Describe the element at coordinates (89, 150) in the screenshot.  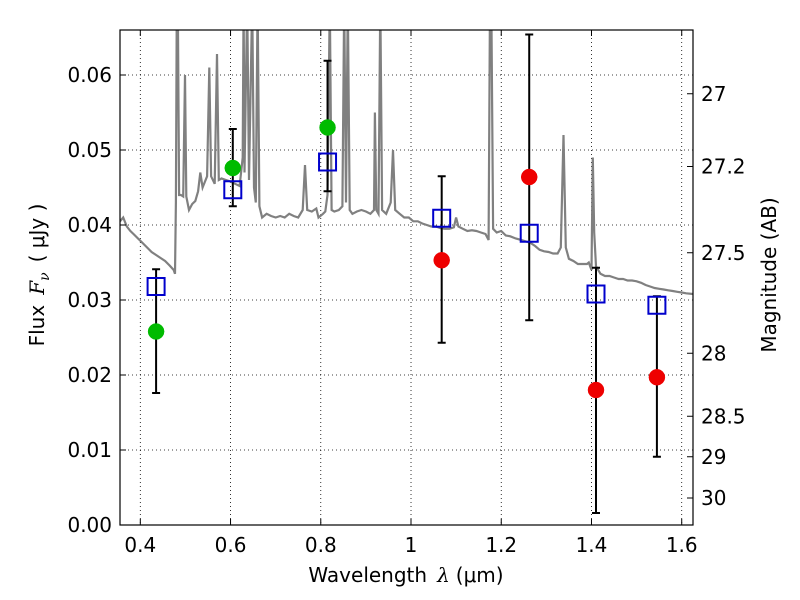
I see `y-tick-label: 0.05` at that location.